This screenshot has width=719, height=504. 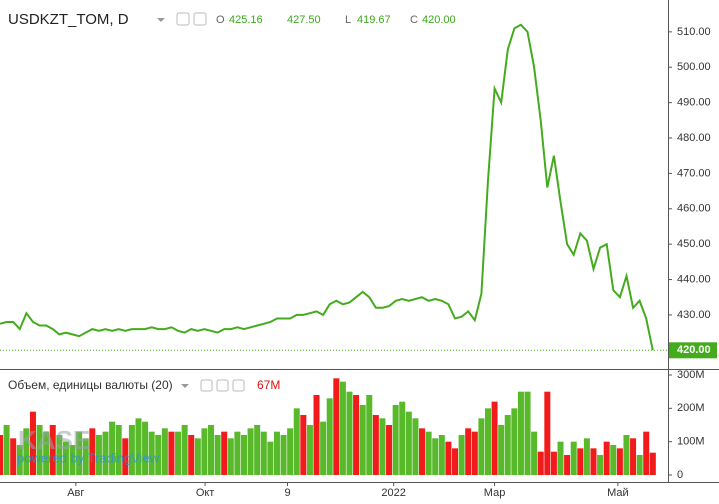 What do you see at coordinates (694, 350) in the screenshot?
I see `last-price-label: 420.00` at bounding box center [694, 350].